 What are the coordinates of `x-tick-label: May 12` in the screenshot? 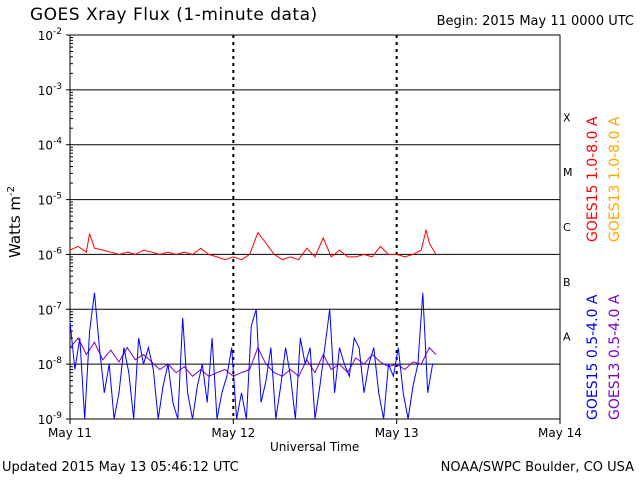 It's located at (233, 433).